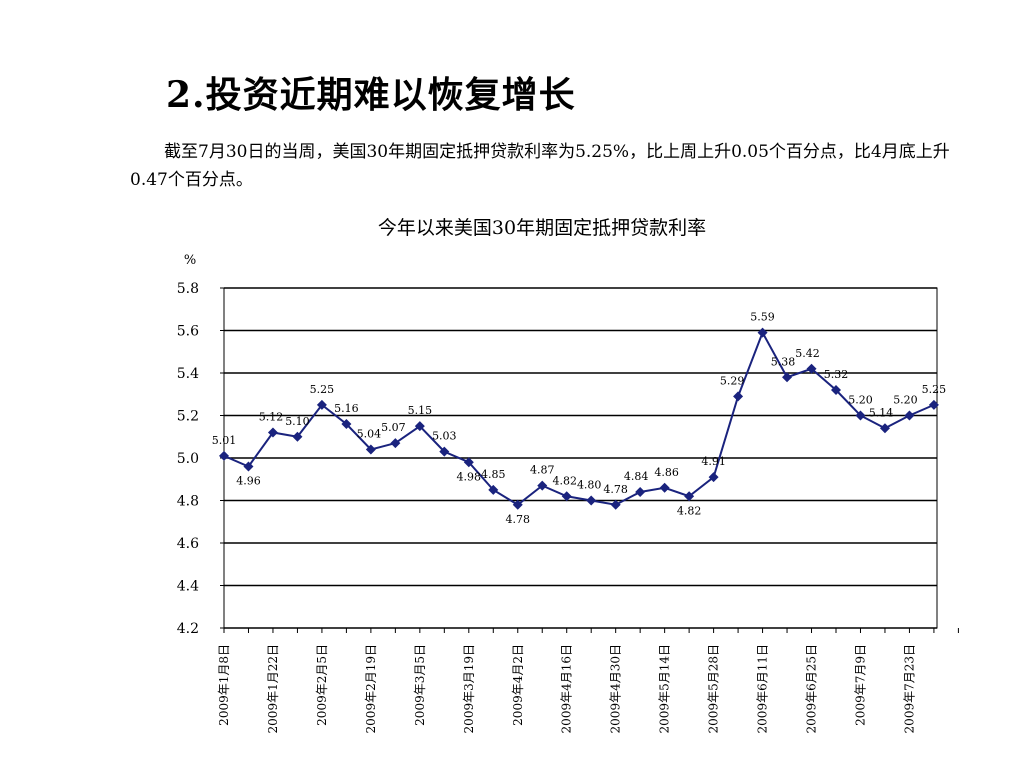  I want to click on y-tick-label: 5.8, so click(188, 289).